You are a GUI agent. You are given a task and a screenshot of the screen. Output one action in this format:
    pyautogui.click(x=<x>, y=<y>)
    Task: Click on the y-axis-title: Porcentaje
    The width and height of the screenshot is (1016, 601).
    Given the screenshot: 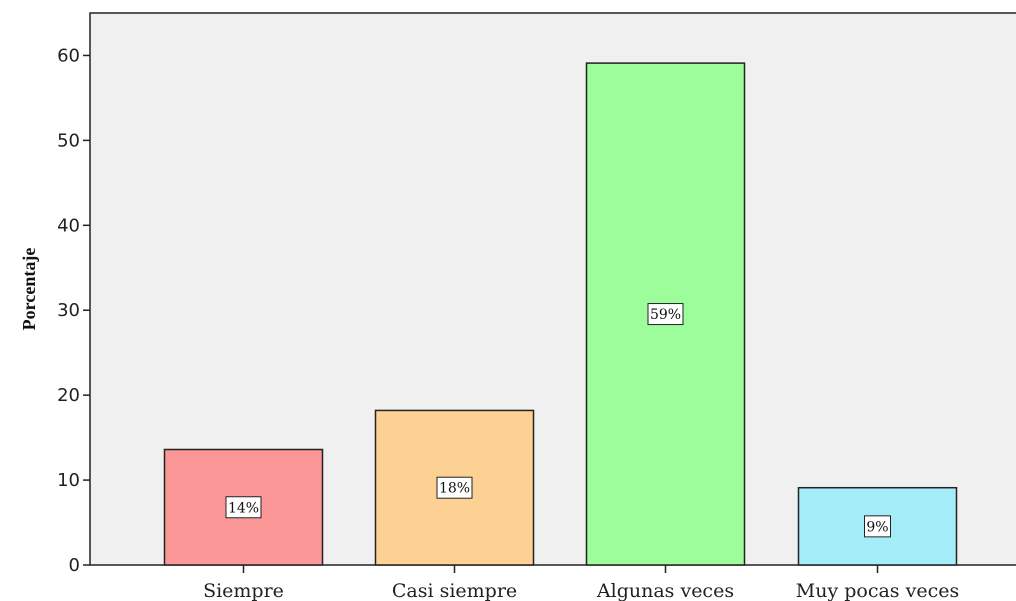 What is the action you would take?
    pyautogui.click(x=29, y=289)
    